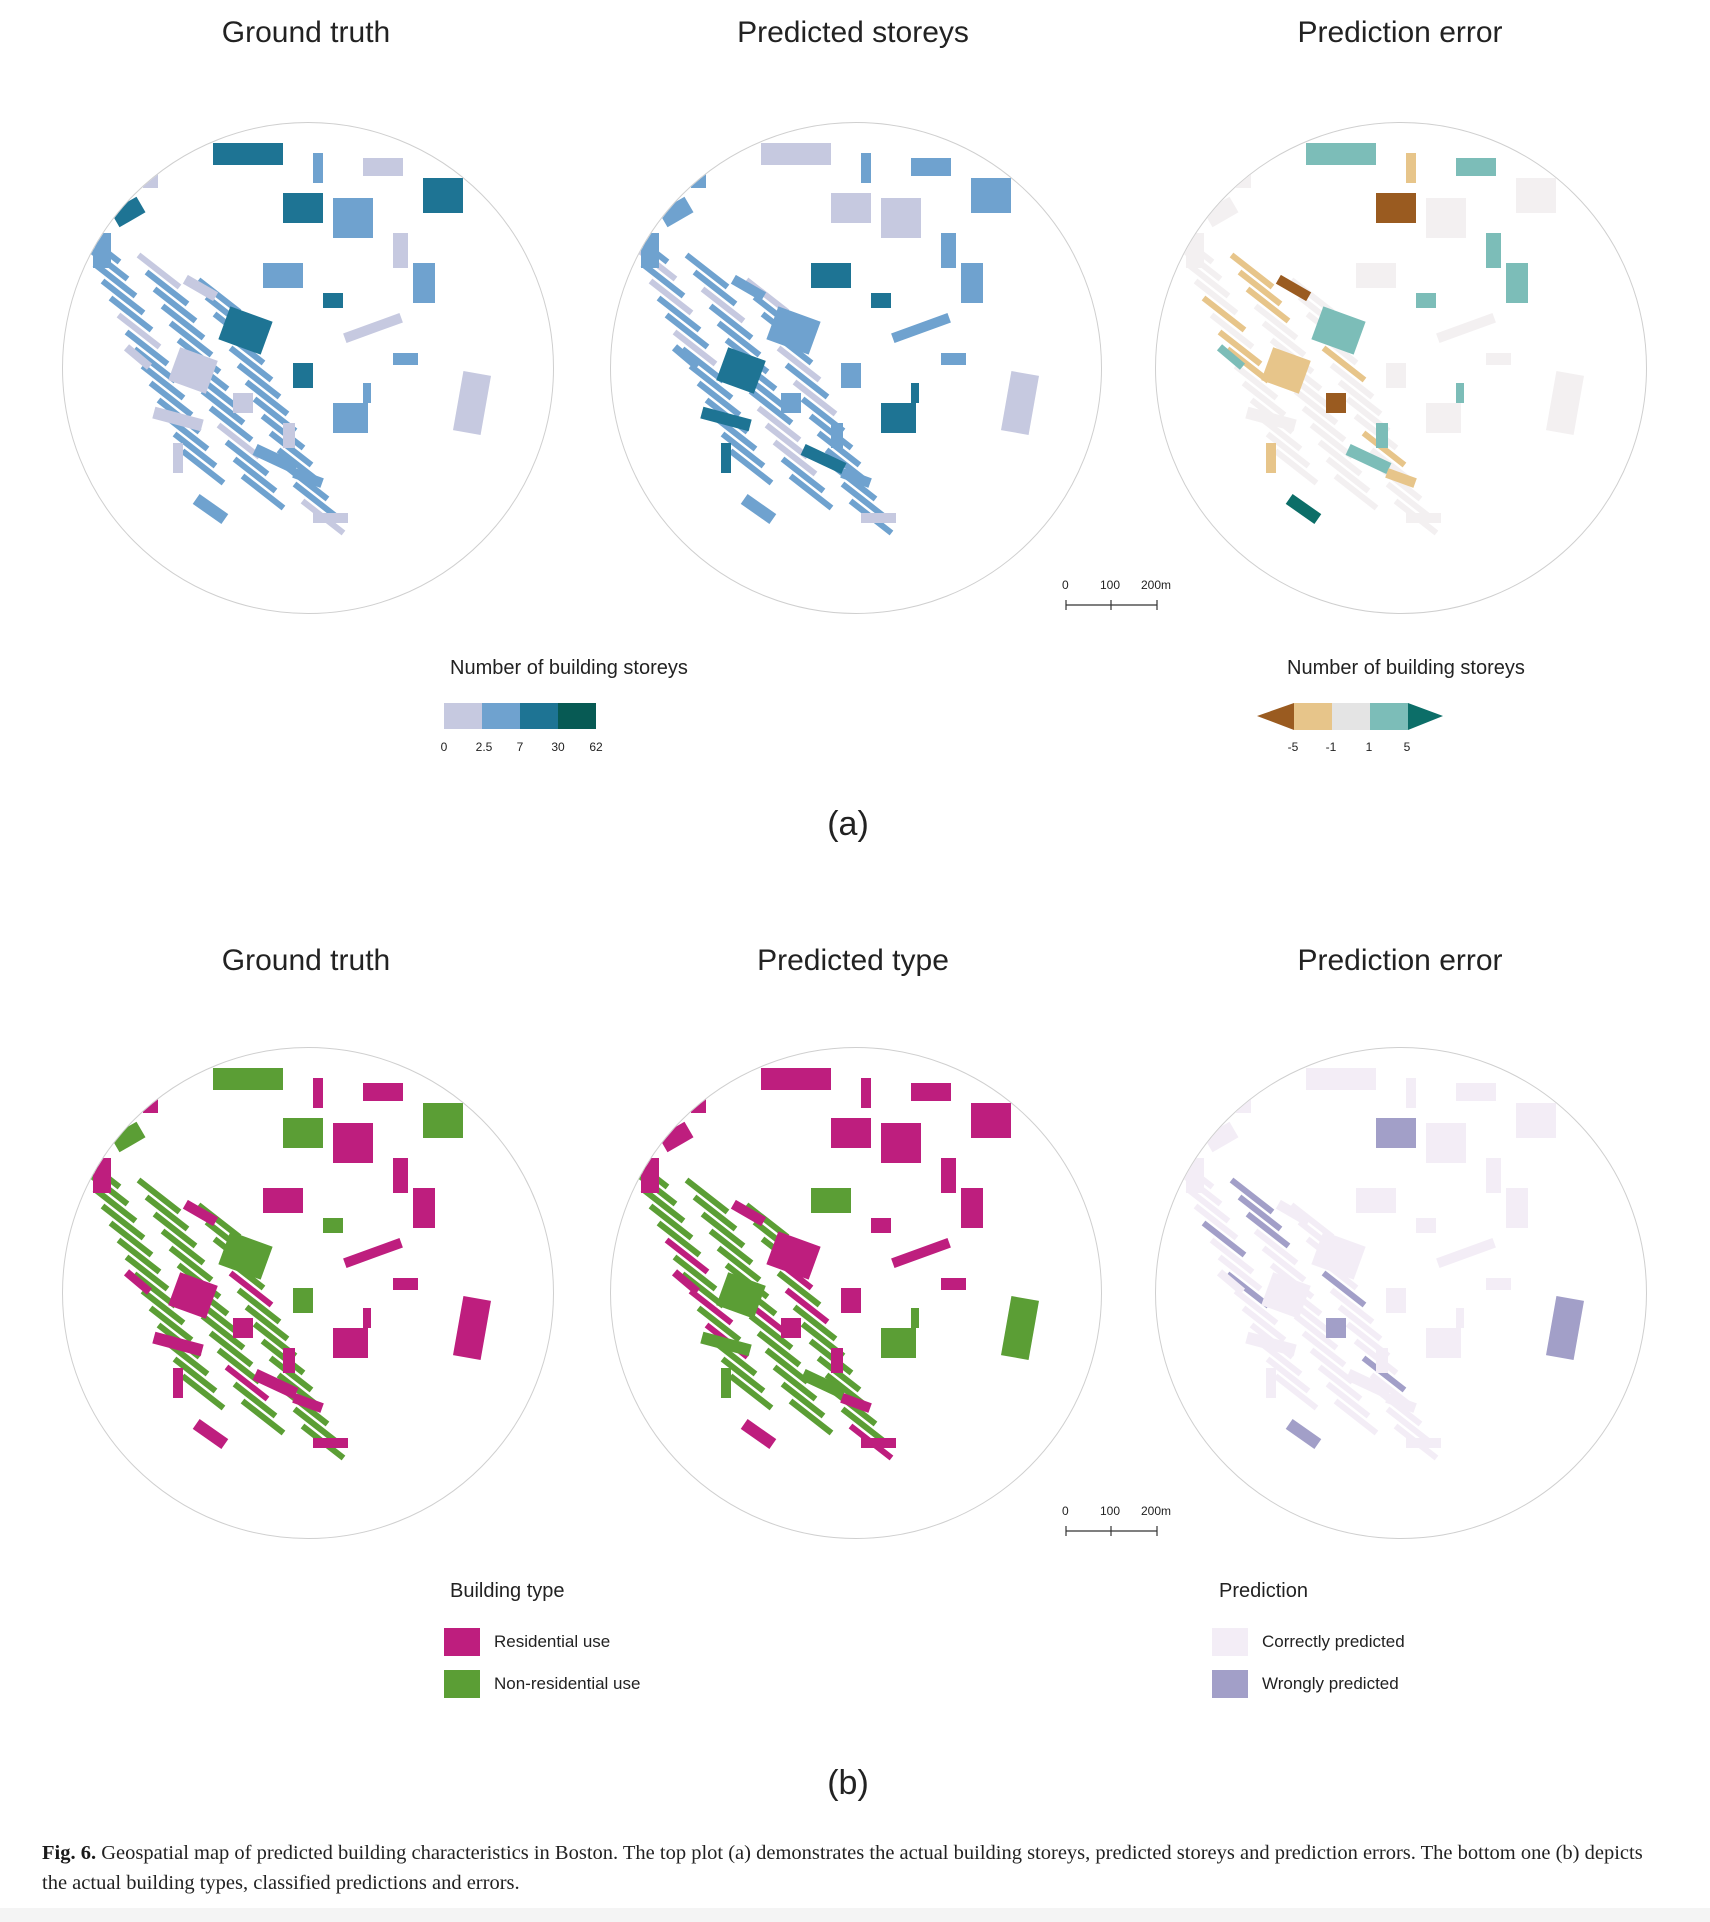 This screenshot has width=1710, height=1922. I want to click on title-b-prediction-error: Prediction error, so click(1400, 961).